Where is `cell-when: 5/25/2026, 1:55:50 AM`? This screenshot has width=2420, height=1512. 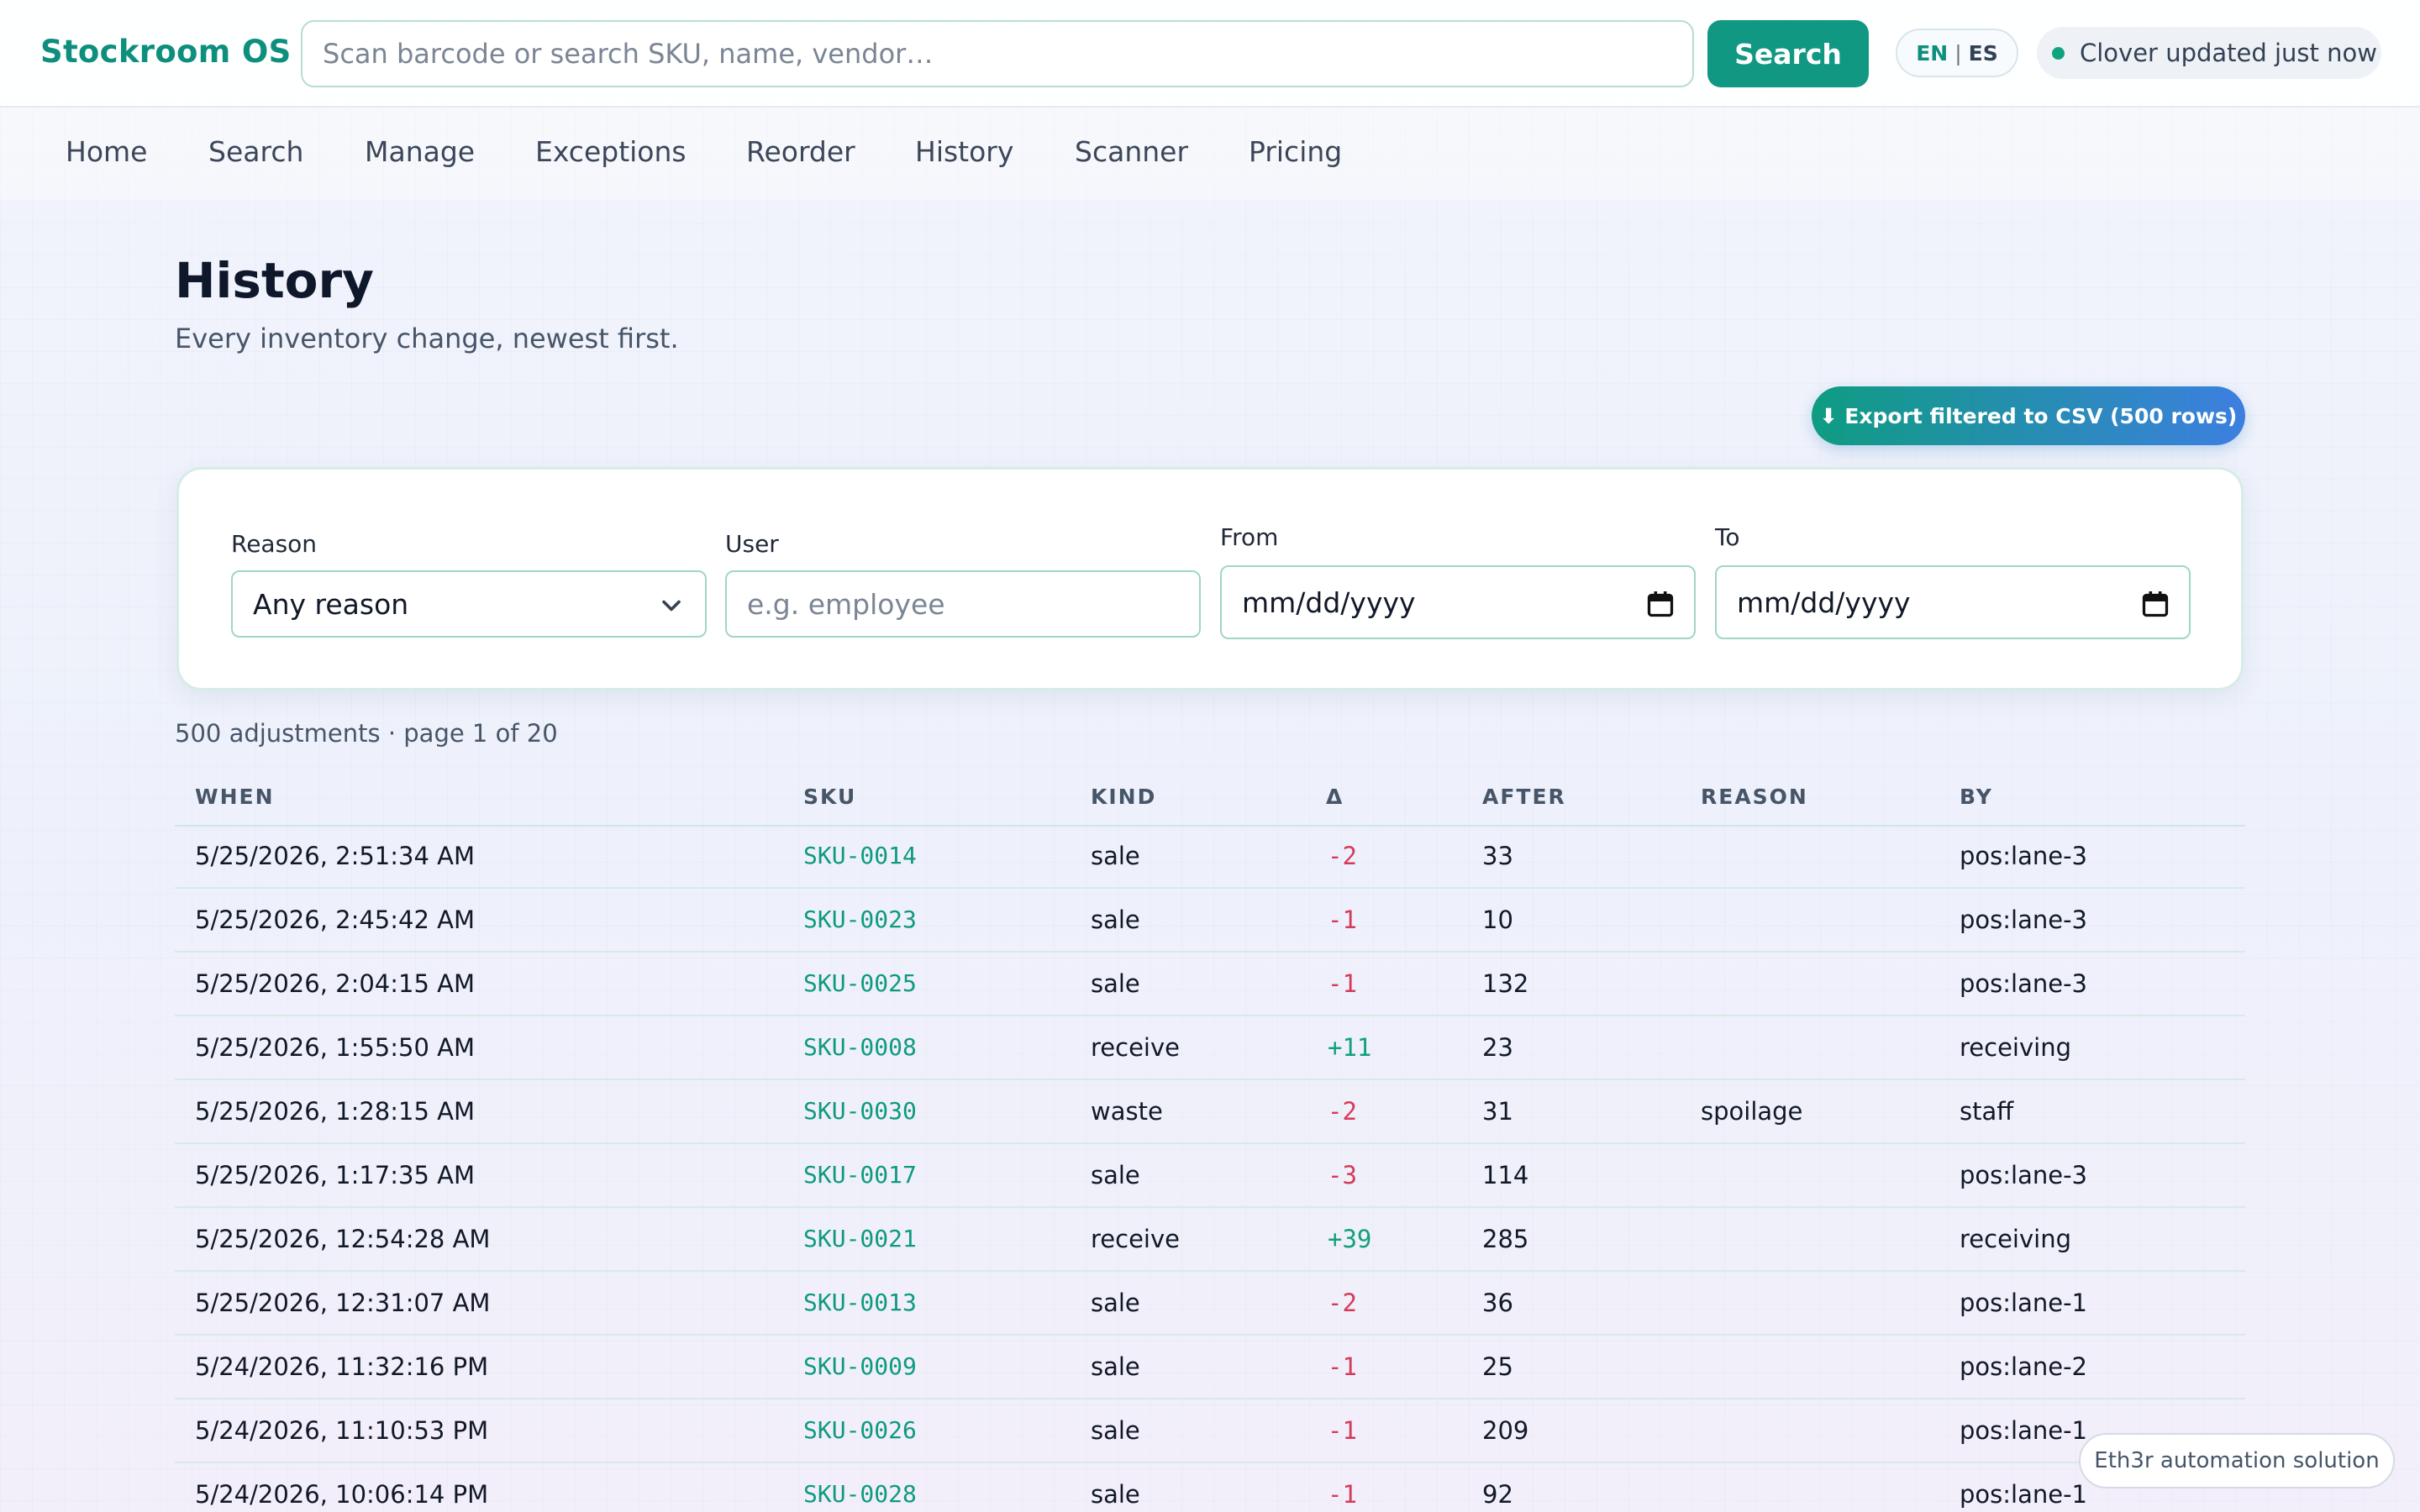
cell-when: 5/25/2026, 1:55:50 AM is located at coordinates (336, 1047).